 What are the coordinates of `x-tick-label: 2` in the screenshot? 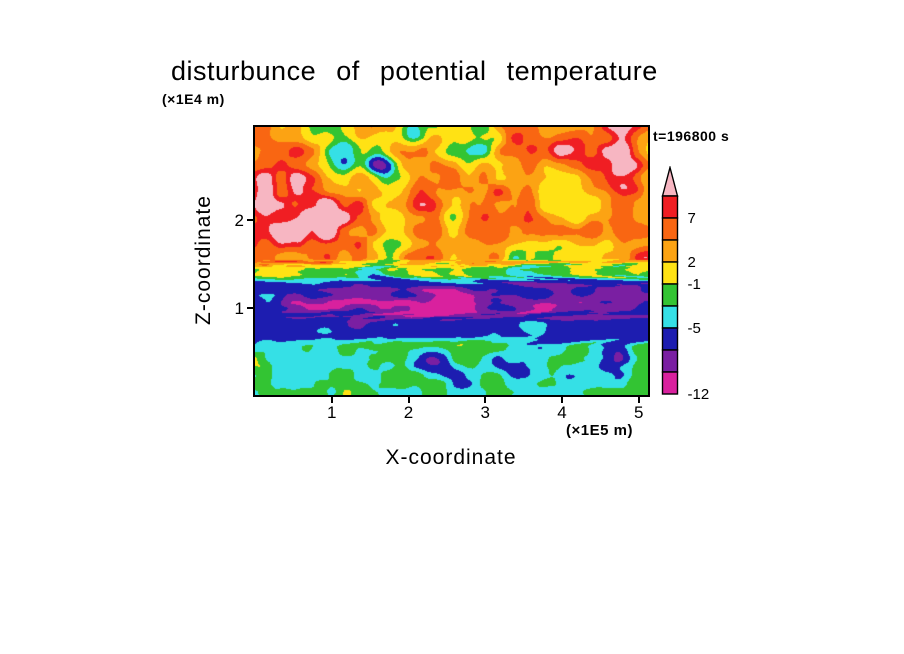 It's located at (408, 412).